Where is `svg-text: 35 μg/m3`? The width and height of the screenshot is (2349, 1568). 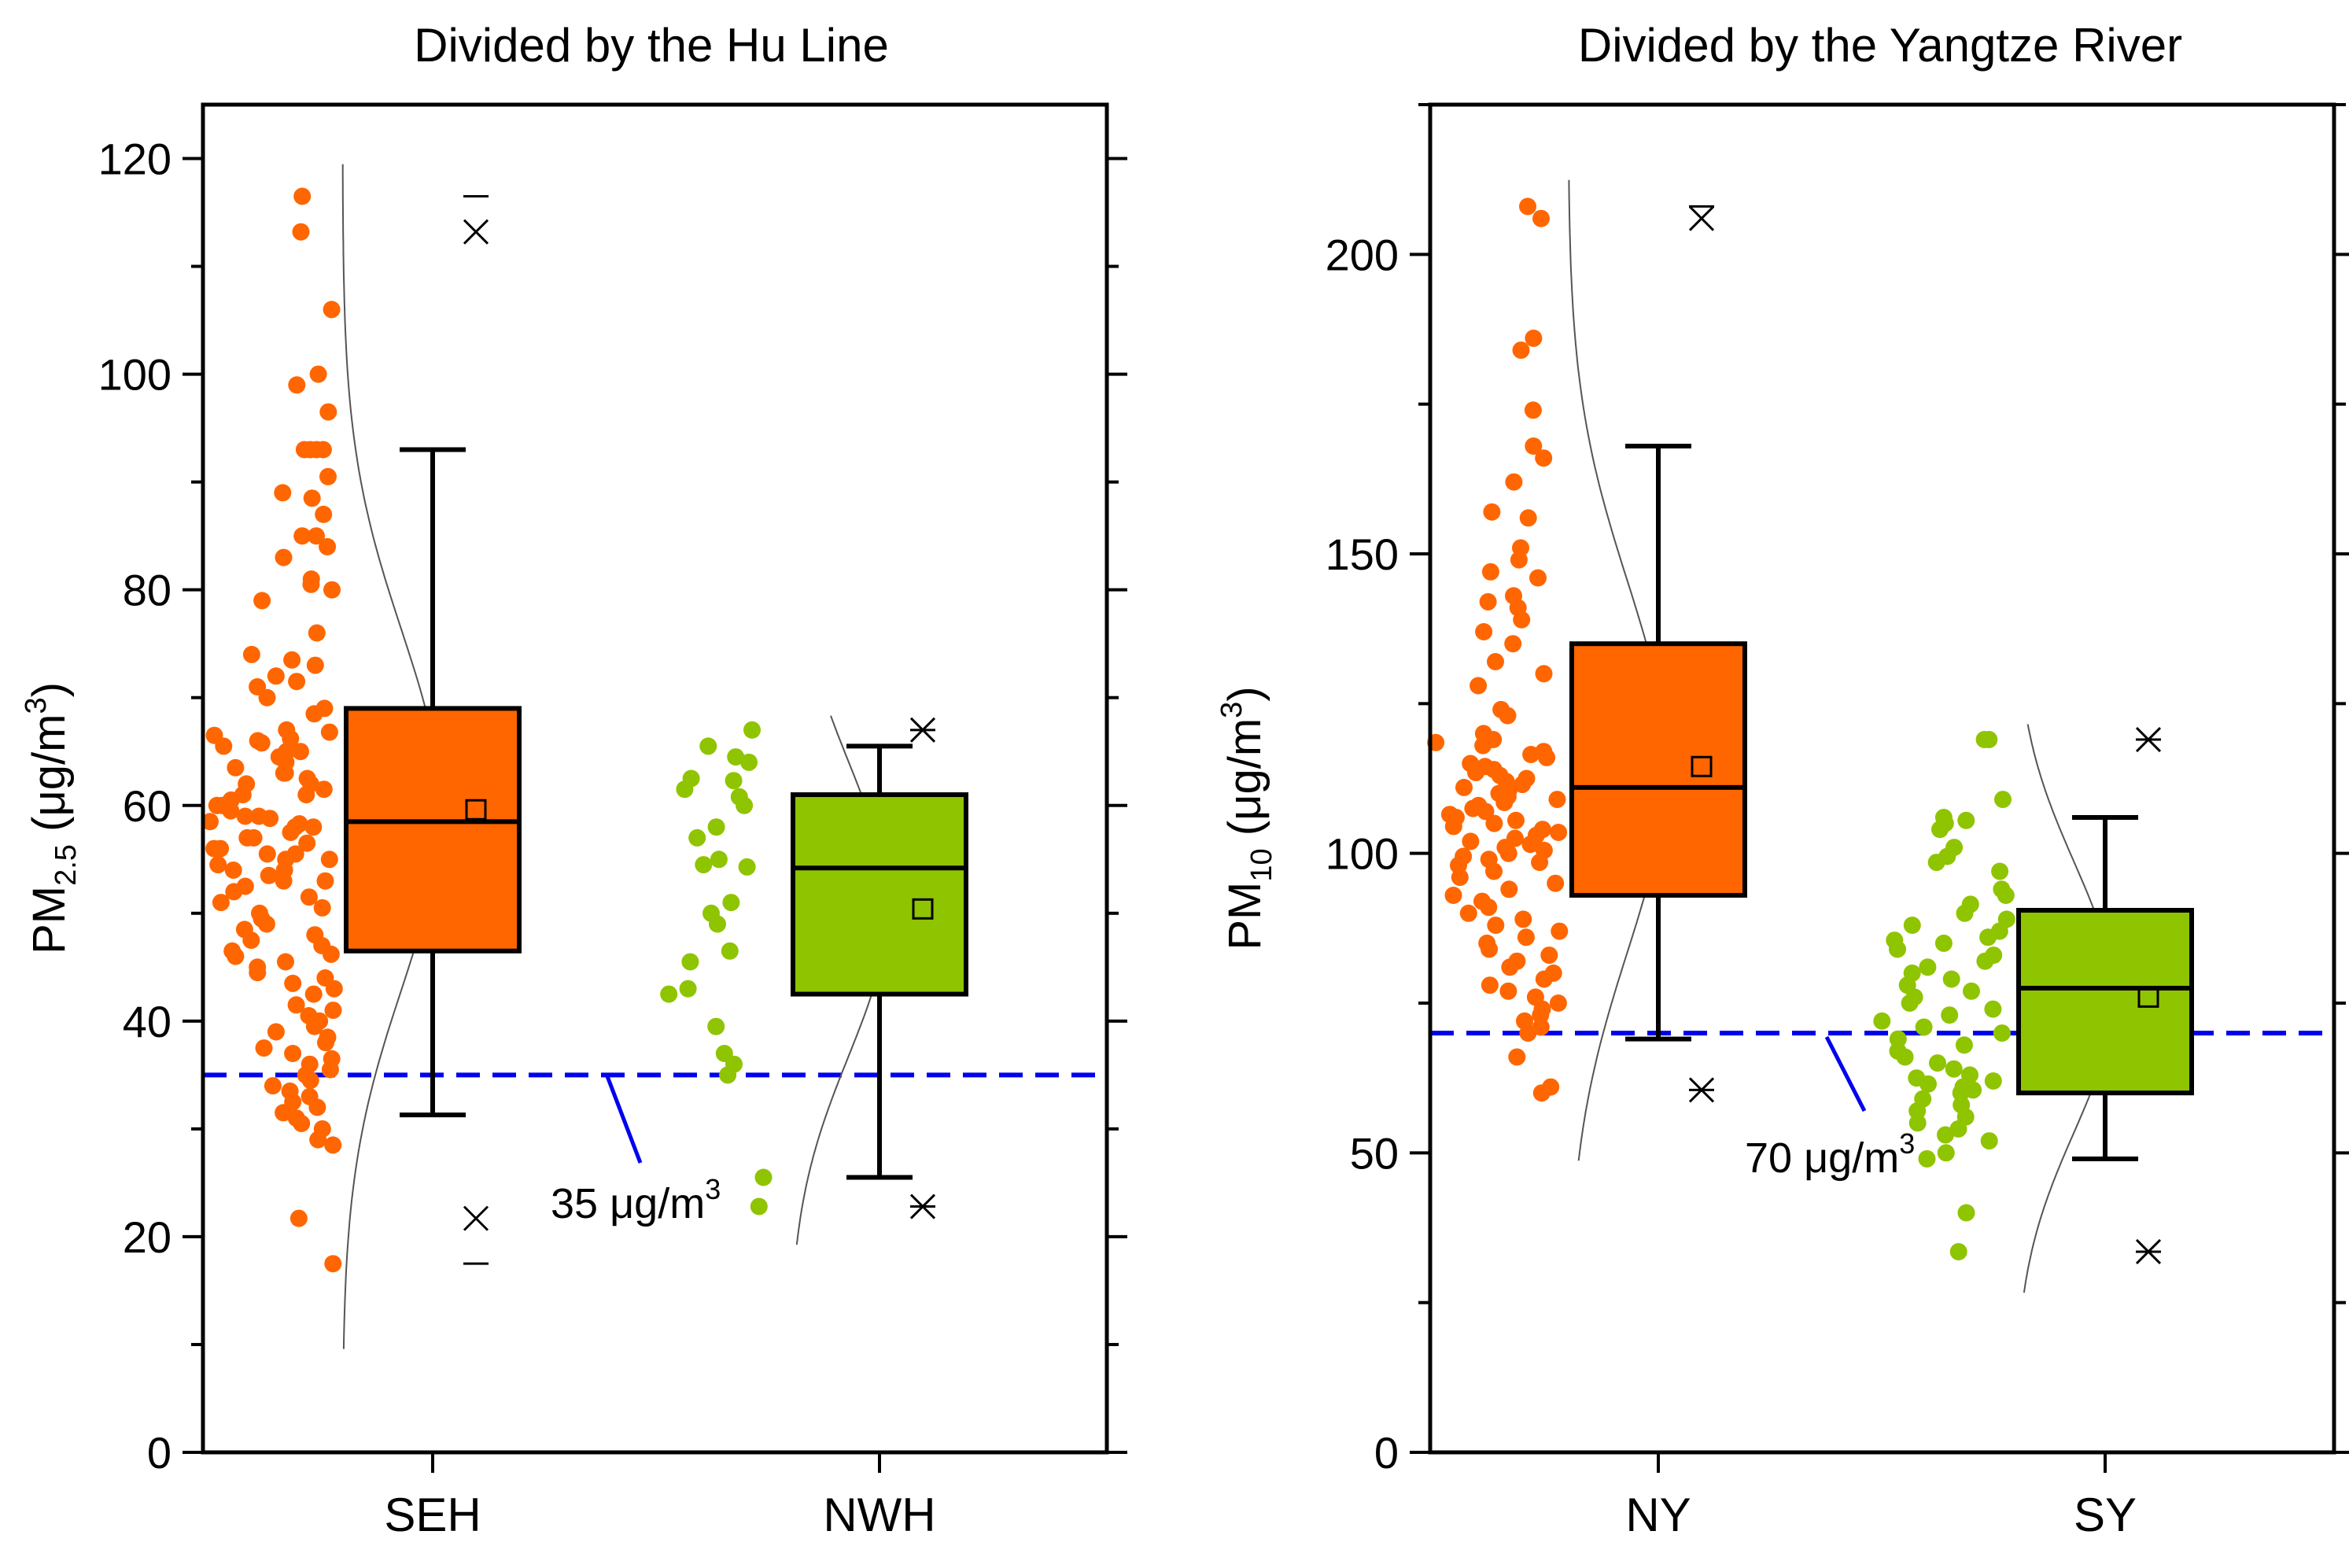
svg-text: 35 μg/m3 is located at coordinates (636, 1200).